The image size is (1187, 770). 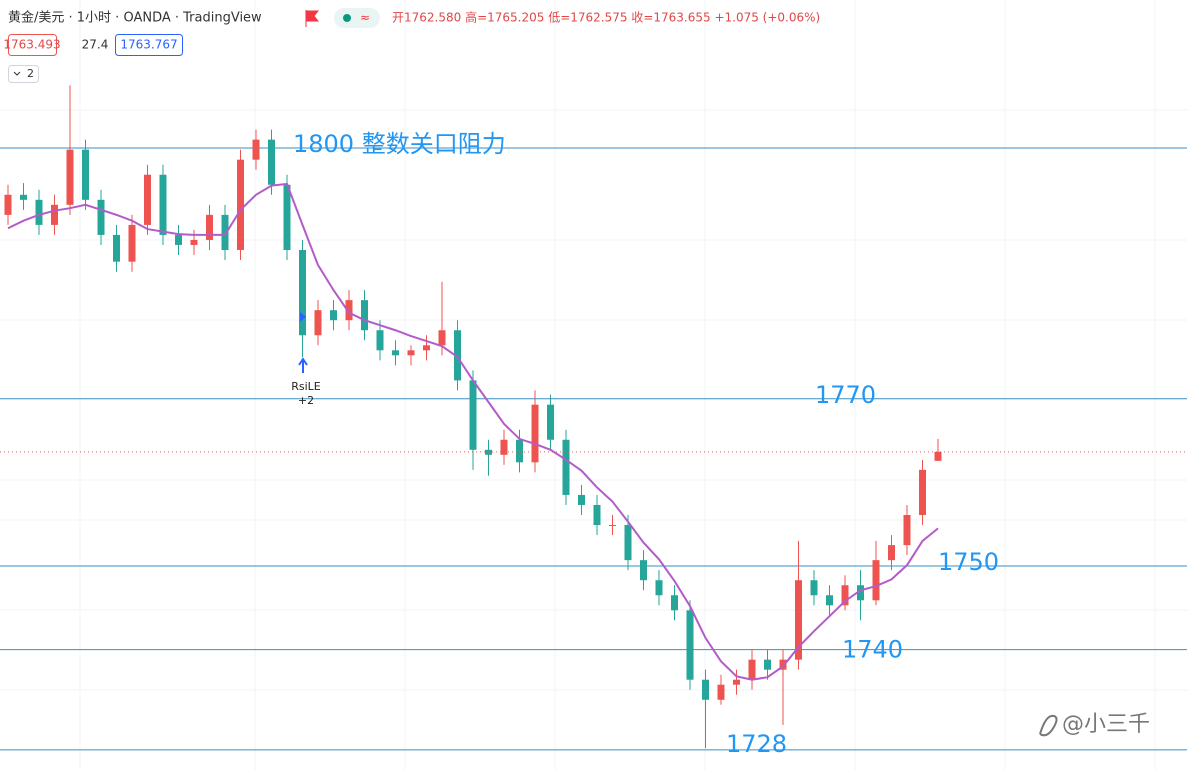 I want to click on ask-box, so click(x=149, y=45).